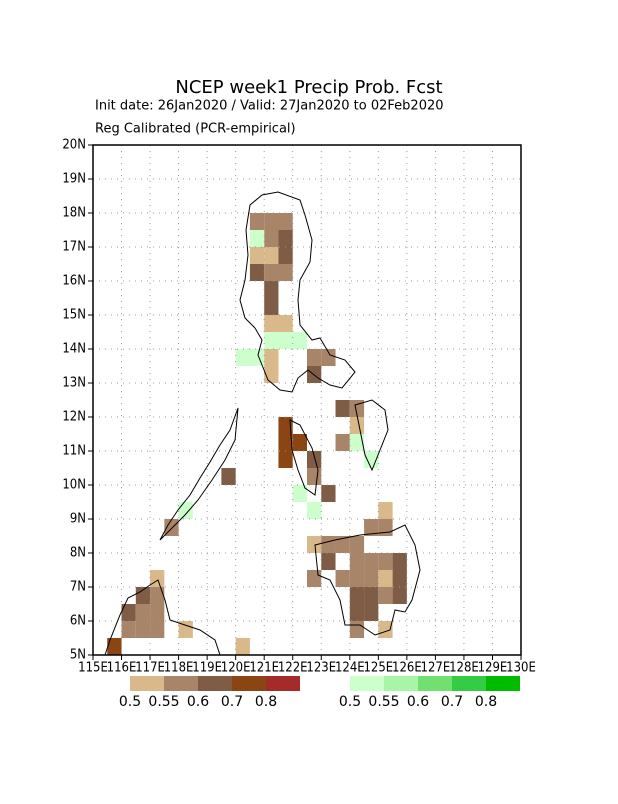 The height and width of the screenshot is (804, 618). Describe the element at coordinates (407, 668) in the screenshot. I see `x-tick-label: 126E` at that location.